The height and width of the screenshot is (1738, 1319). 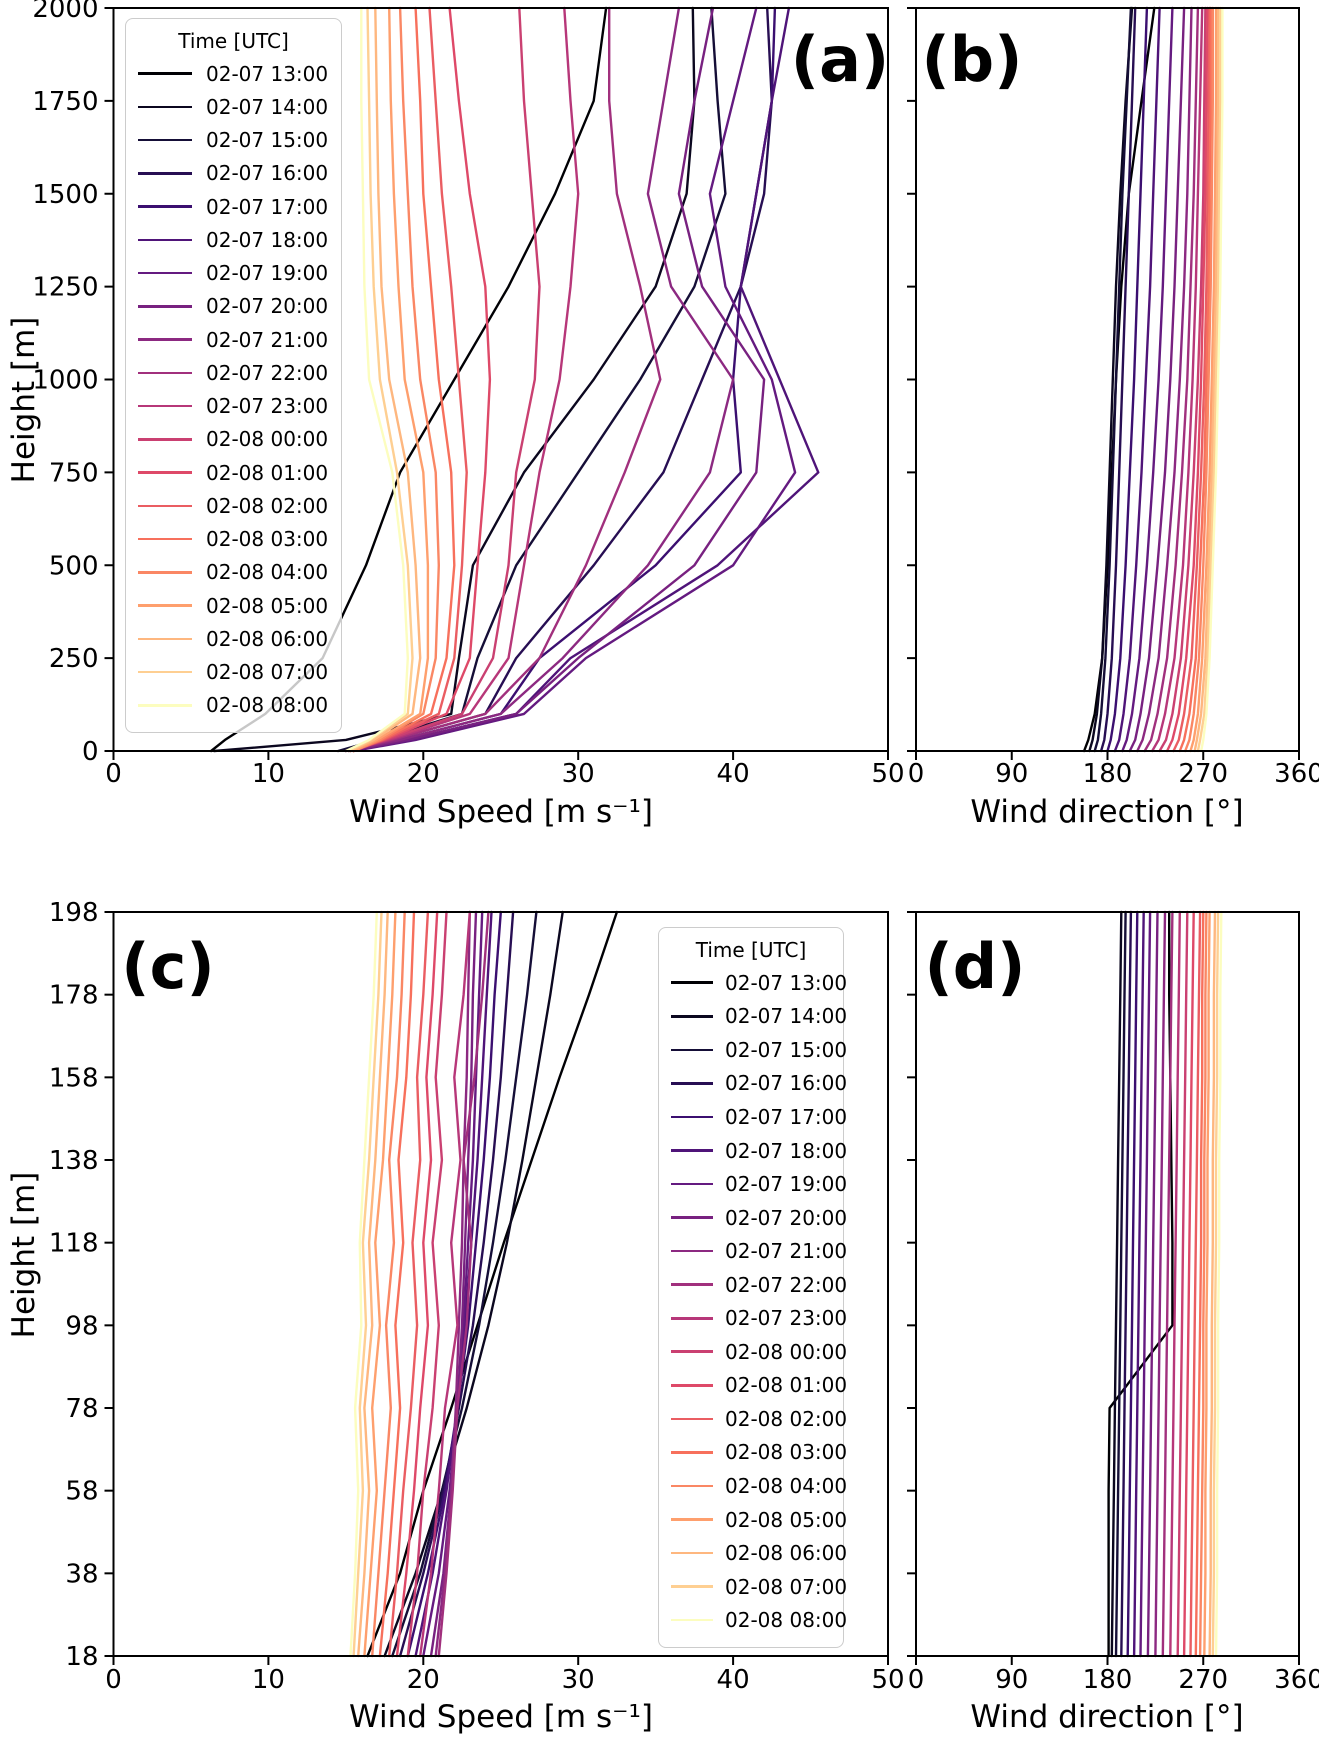 I want to click on legend-item-label: 02-08 07:00, so click(x=267, y=672).